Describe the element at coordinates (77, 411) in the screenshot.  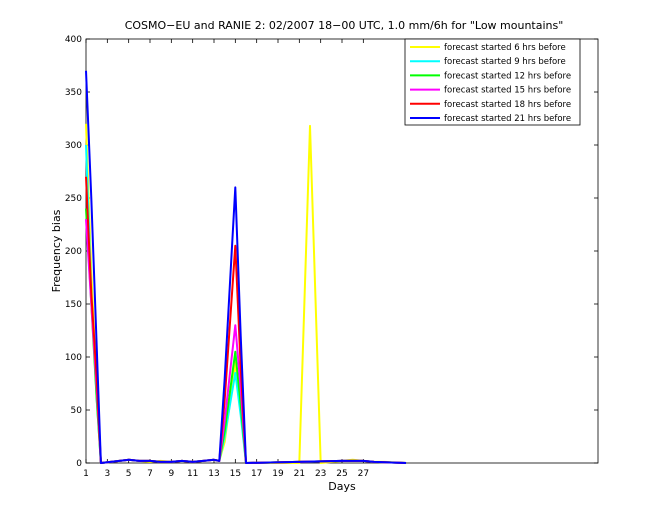
I see `y-tick-label: 50` at that location.